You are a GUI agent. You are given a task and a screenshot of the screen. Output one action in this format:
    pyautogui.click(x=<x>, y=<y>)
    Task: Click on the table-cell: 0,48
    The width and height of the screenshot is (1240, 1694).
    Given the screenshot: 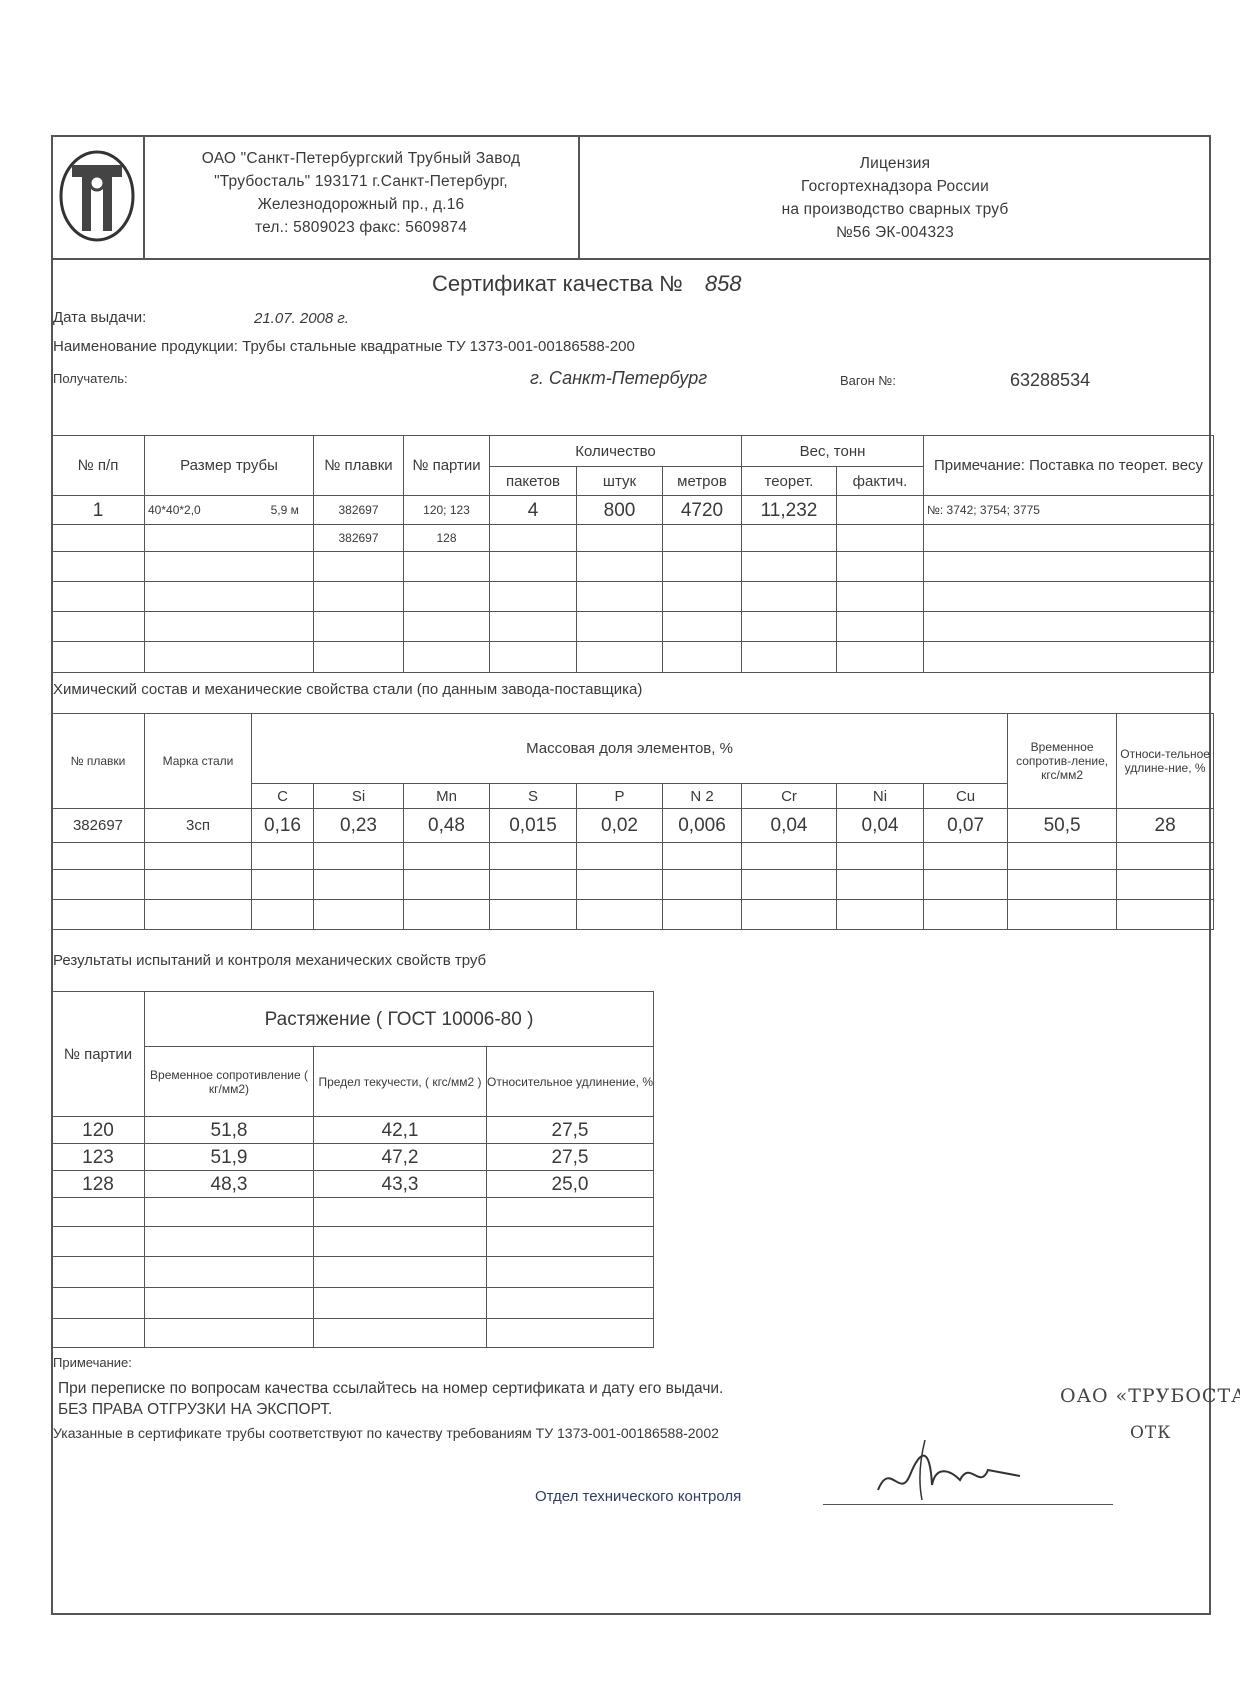 What is the action you would take?
    pyautogui.click(x=446, y=825)
    